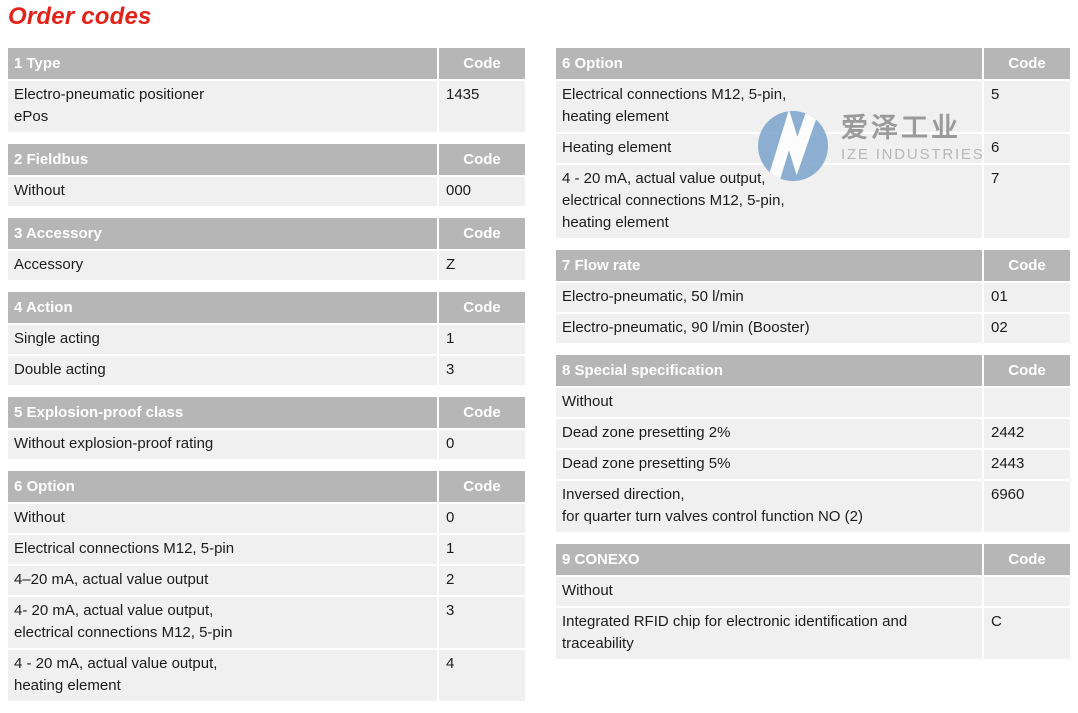 This screenshot has height=713, width=1078. Describe the element at coordinates (1026, 200) in the screenshot. I see `code-cell: 7` at that location.